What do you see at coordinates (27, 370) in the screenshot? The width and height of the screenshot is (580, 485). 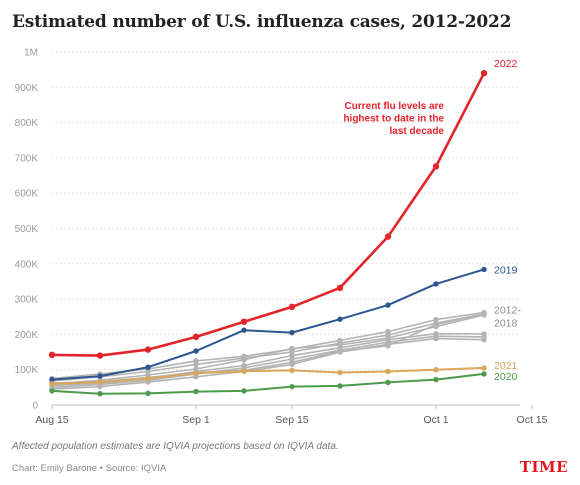 I see `y-tick-label: 100K` at bounding box center [27, 370].